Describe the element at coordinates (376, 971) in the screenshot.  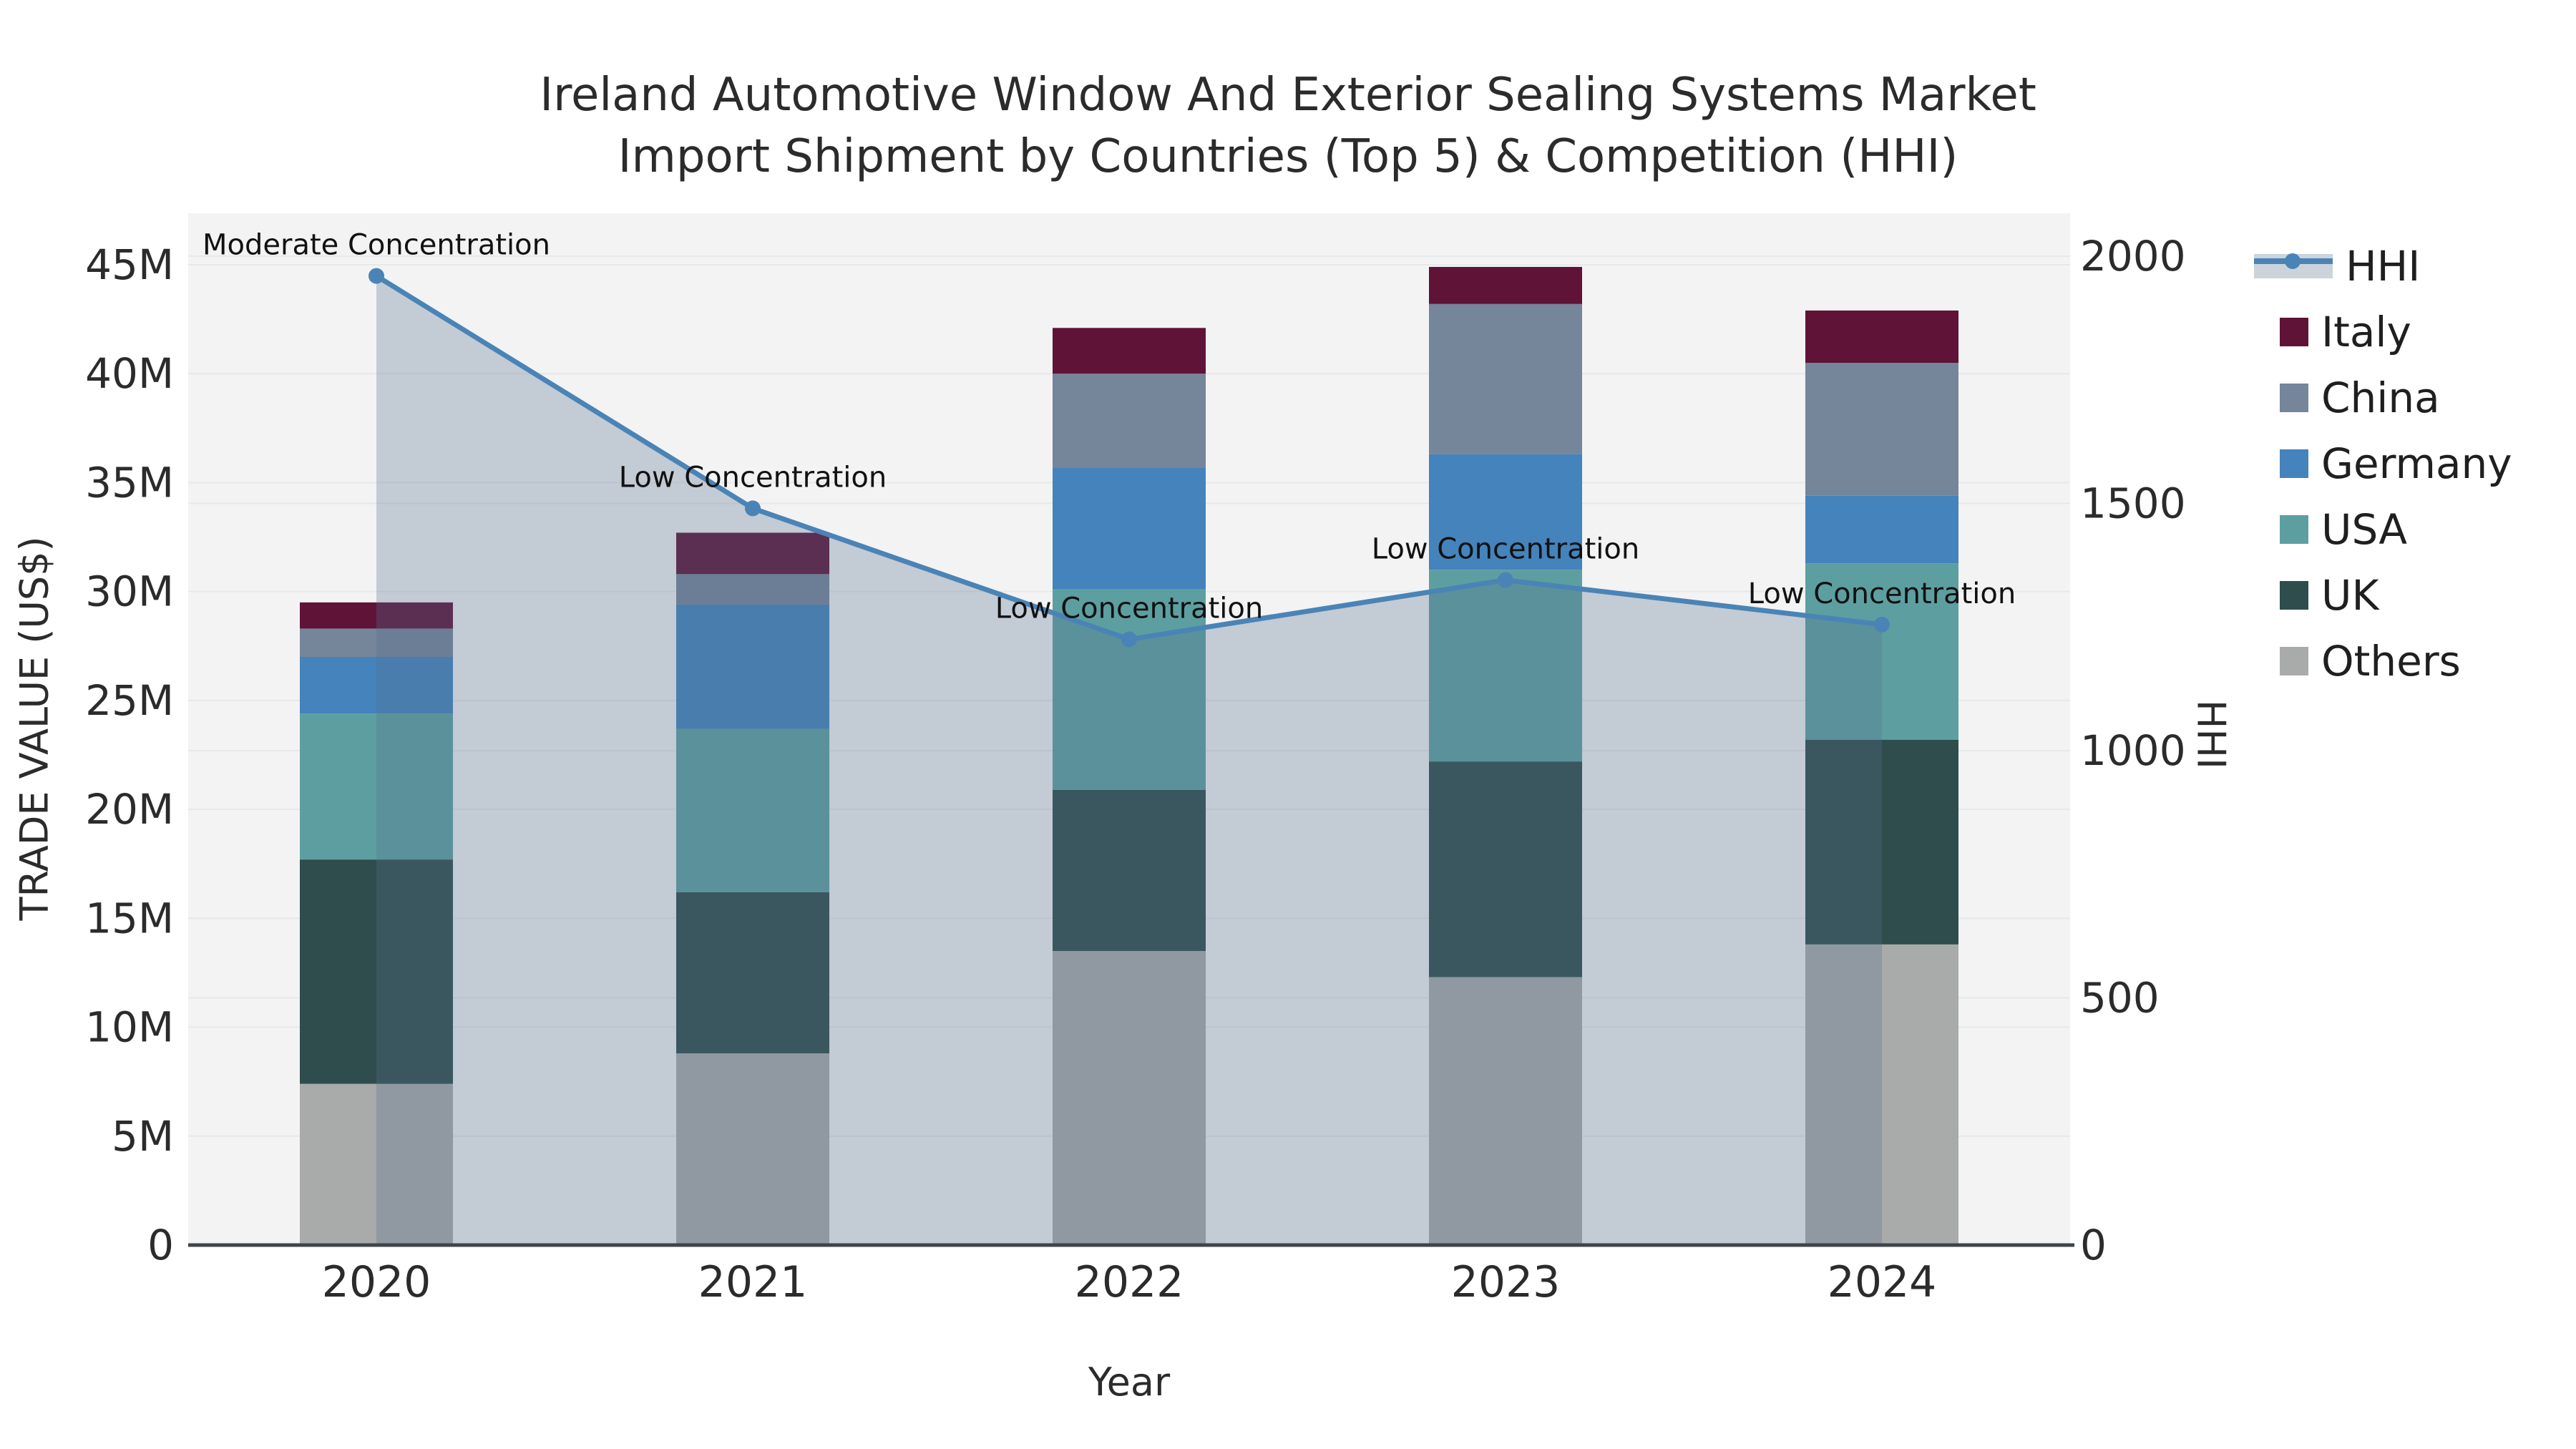
I see `bar-segment-uk-2020` at that location.